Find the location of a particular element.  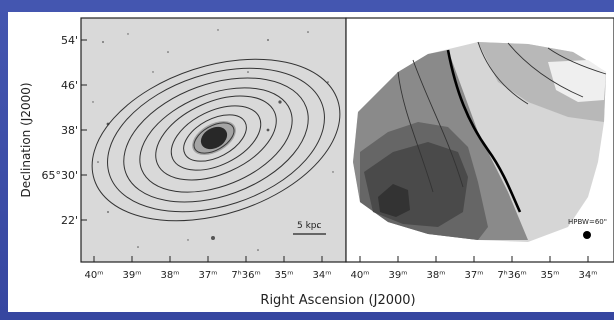

galaxy-halo is located at coordinates (214, 138).